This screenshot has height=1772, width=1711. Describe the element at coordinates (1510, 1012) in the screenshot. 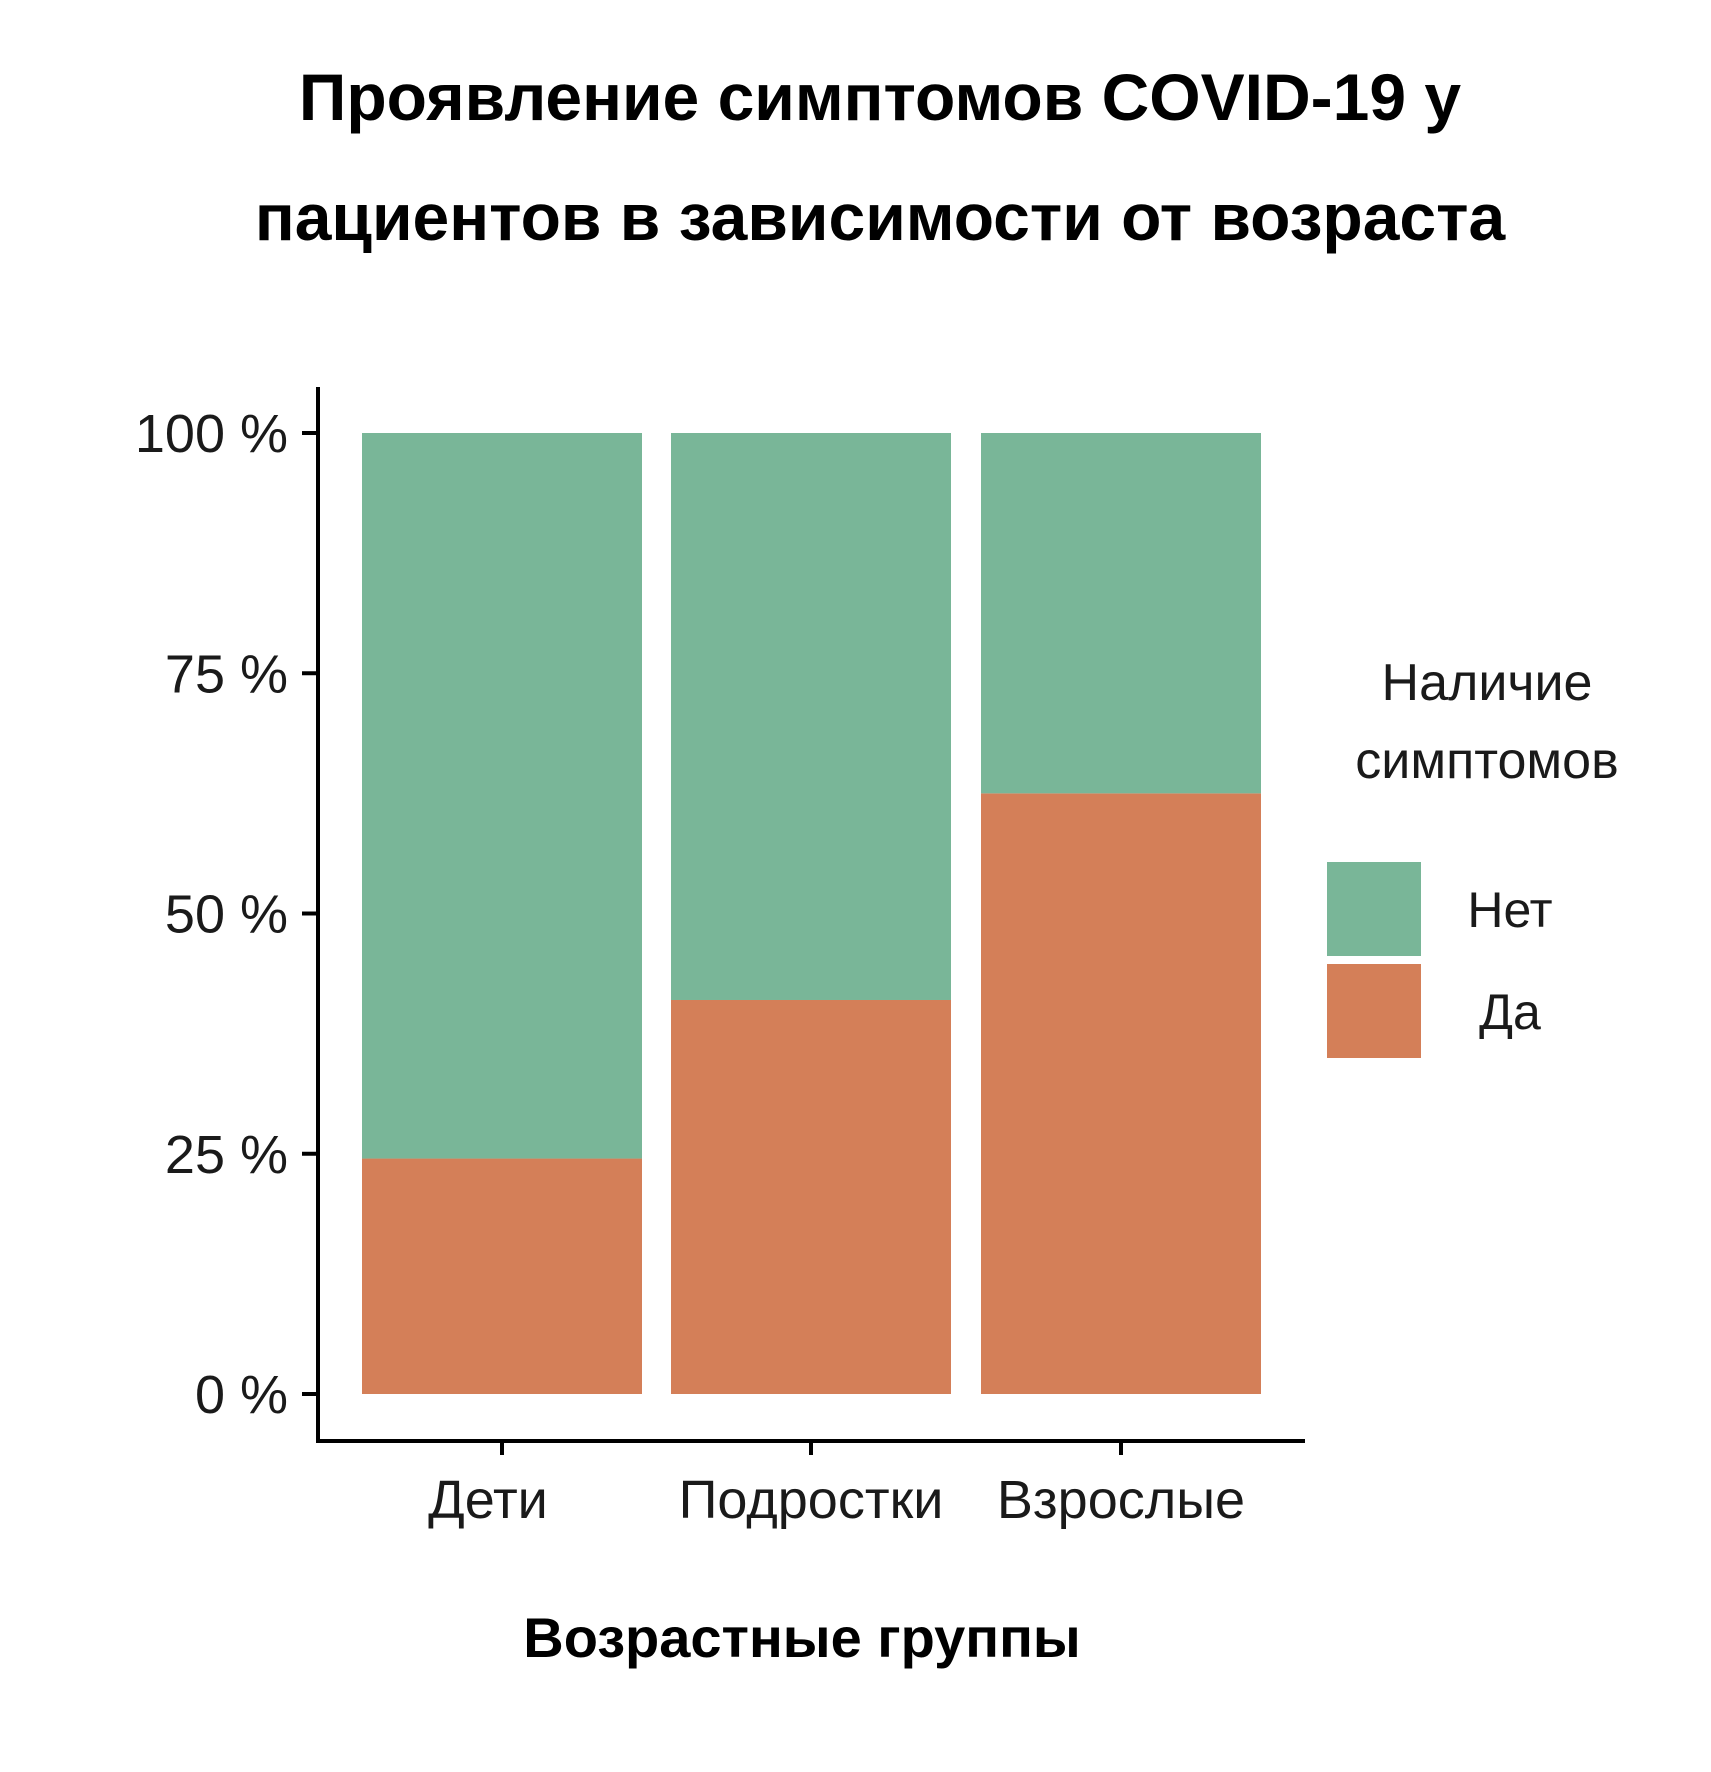

I see `legend-label-yes: Да` at that location.